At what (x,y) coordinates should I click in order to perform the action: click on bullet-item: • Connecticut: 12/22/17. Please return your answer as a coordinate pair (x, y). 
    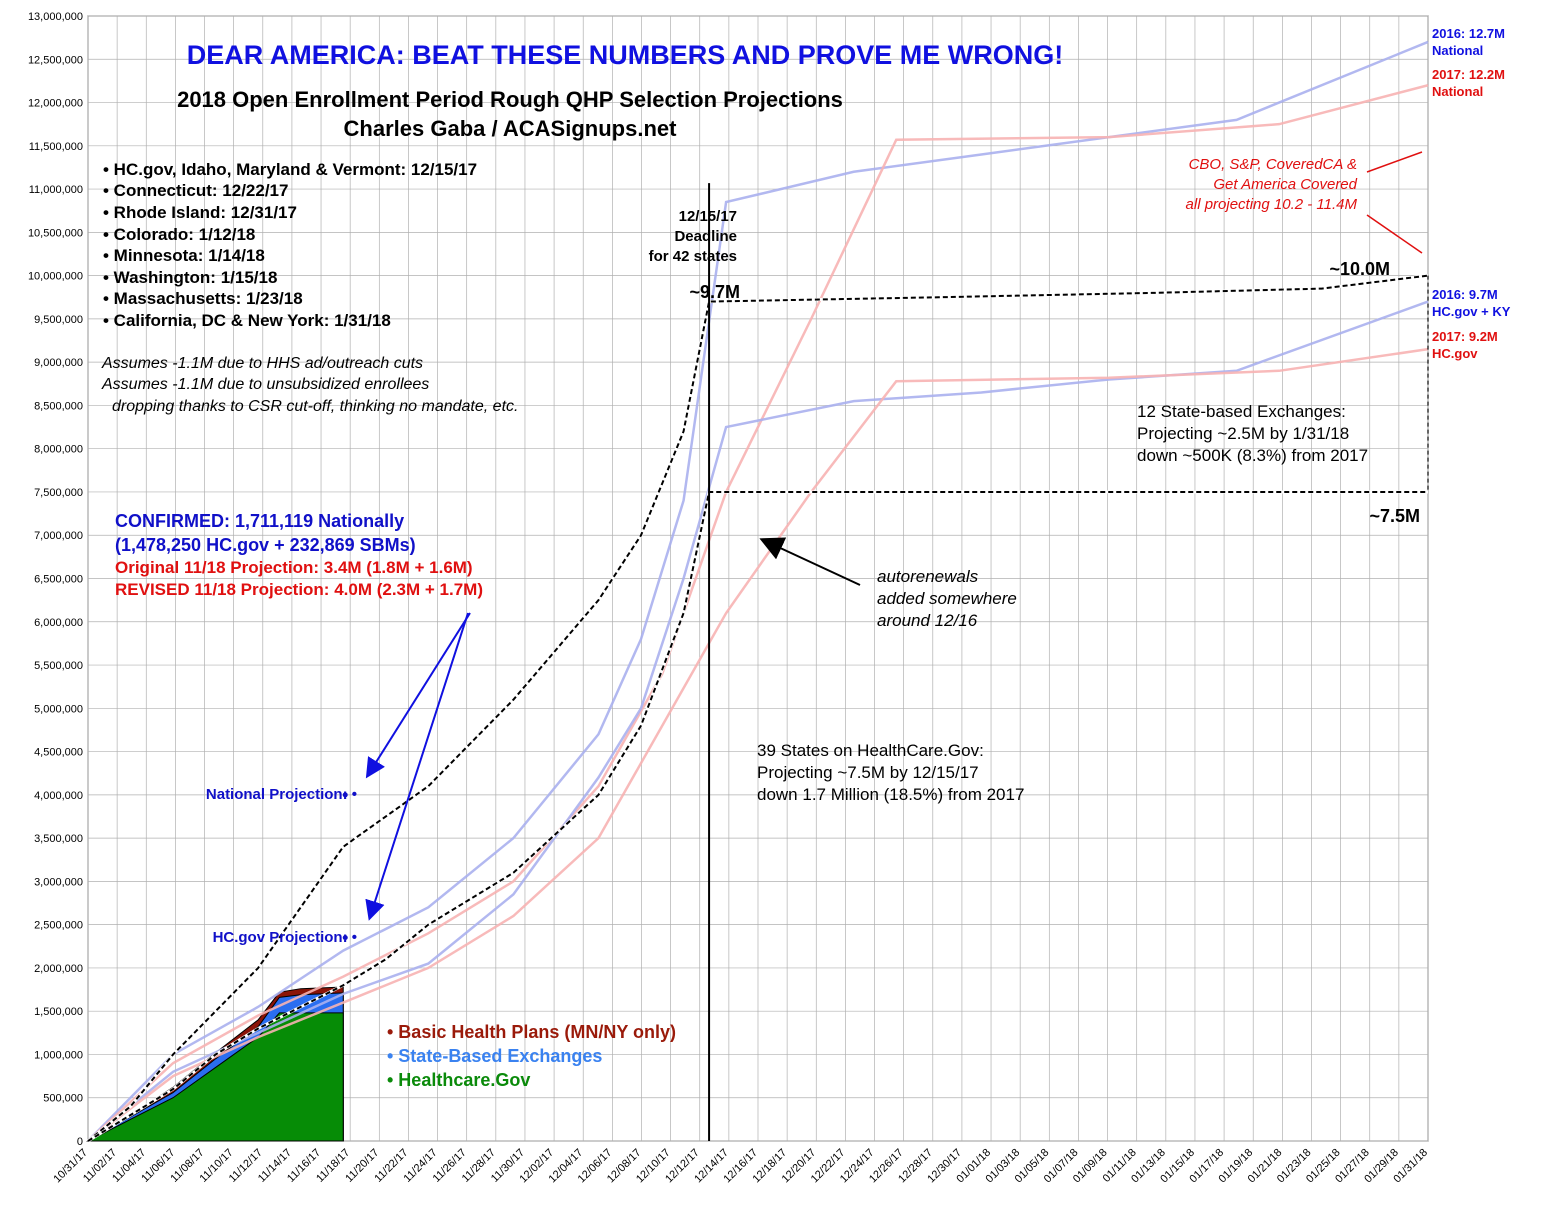
    Looking at the image, I should click on (195, 190).